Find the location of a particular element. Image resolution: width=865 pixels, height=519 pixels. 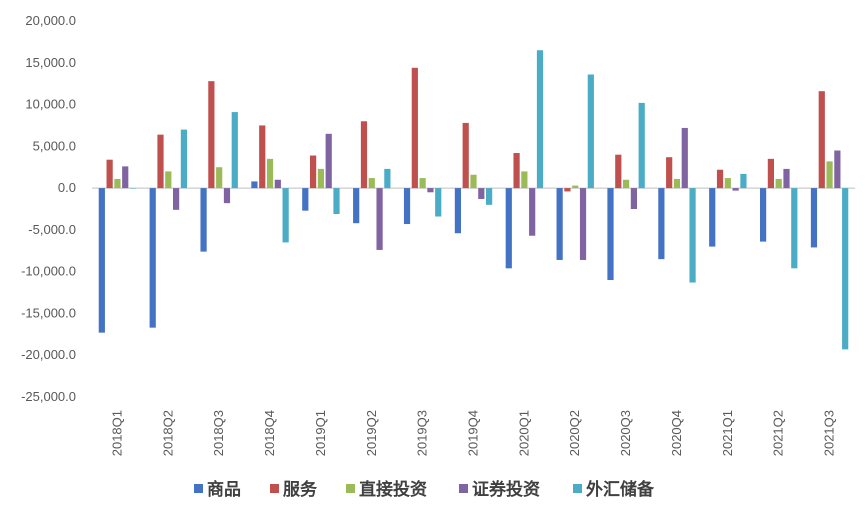

x-tick-label: 2021Q3 is located at coordinates (829, 433).